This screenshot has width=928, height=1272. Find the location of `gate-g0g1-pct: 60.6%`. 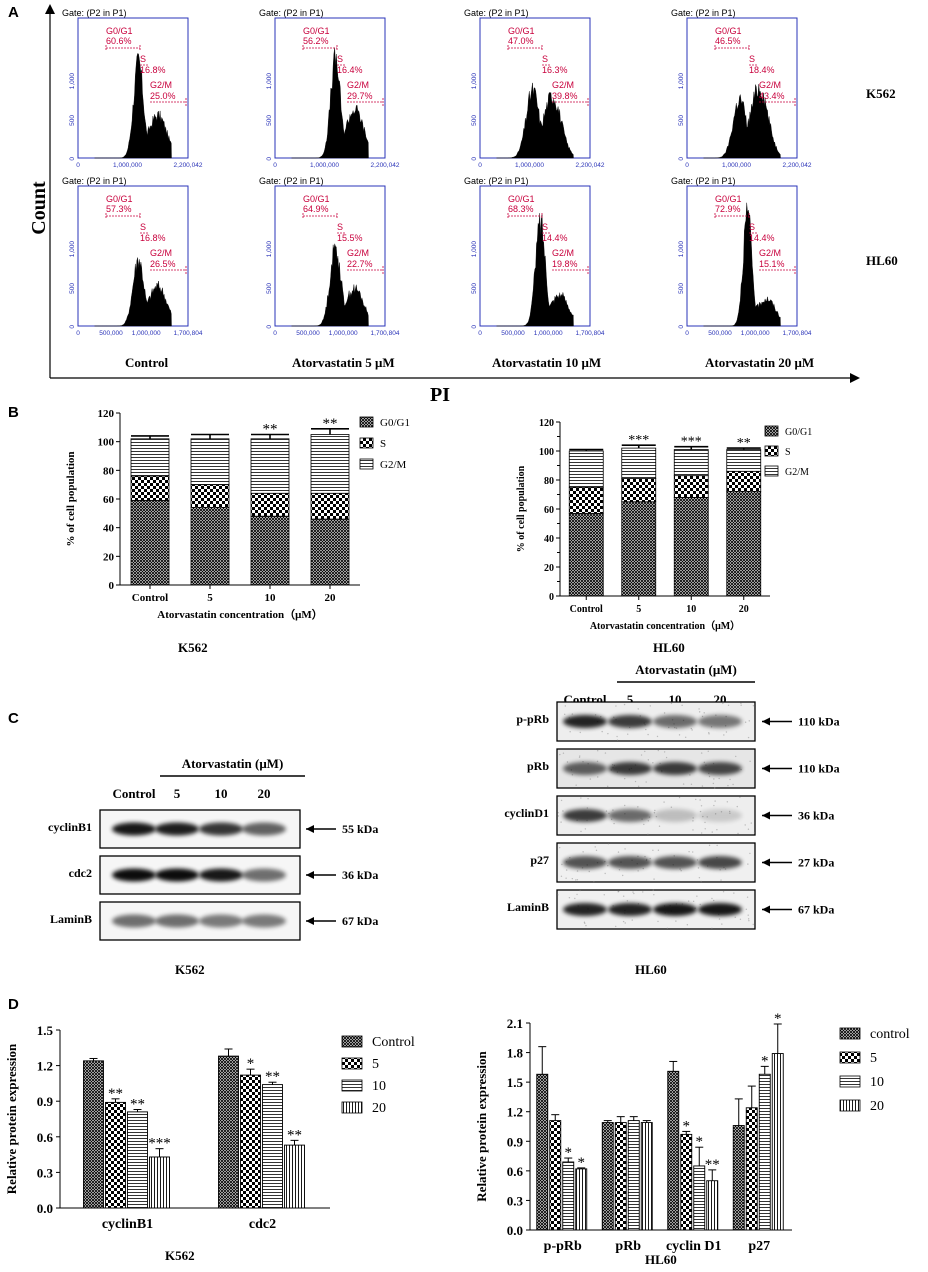

gate-g0g1-pct: 60.6% is located at coordinates (119, 41).